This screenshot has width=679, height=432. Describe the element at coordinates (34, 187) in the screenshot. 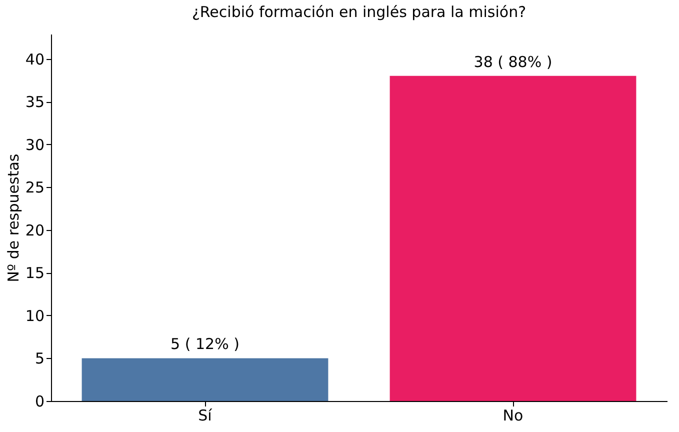

I see `y-tick-label: 25` at that location.